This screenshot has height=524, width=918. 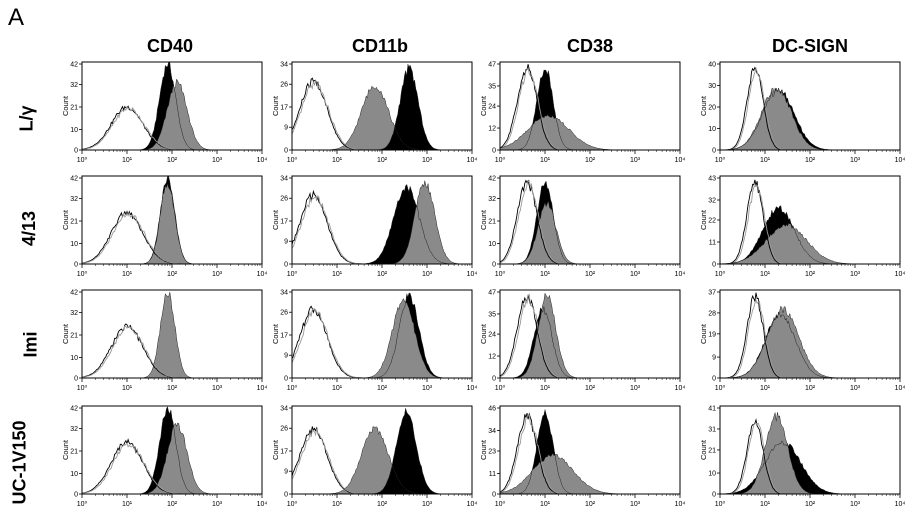 What do you see at coordinates (712, 243) in the screenshot?
I see `y-tick-label: 11` at bounding box center [712, 243].